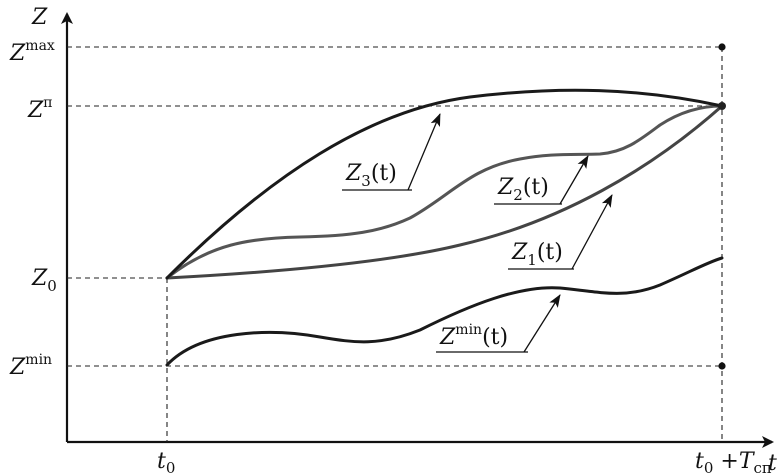  What do you see at coordinates (772, 462) in the screenshot?
I see `x-axis-label: t` at bounding box center [772, 462].